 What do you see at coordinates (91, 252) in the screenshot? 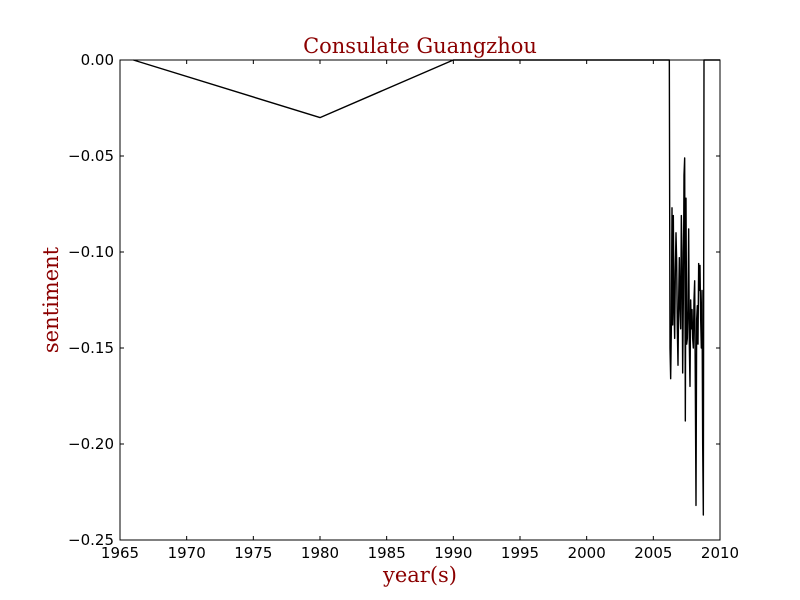
I see `y-tick-label: −0.10` at bounding box center [91, 252].